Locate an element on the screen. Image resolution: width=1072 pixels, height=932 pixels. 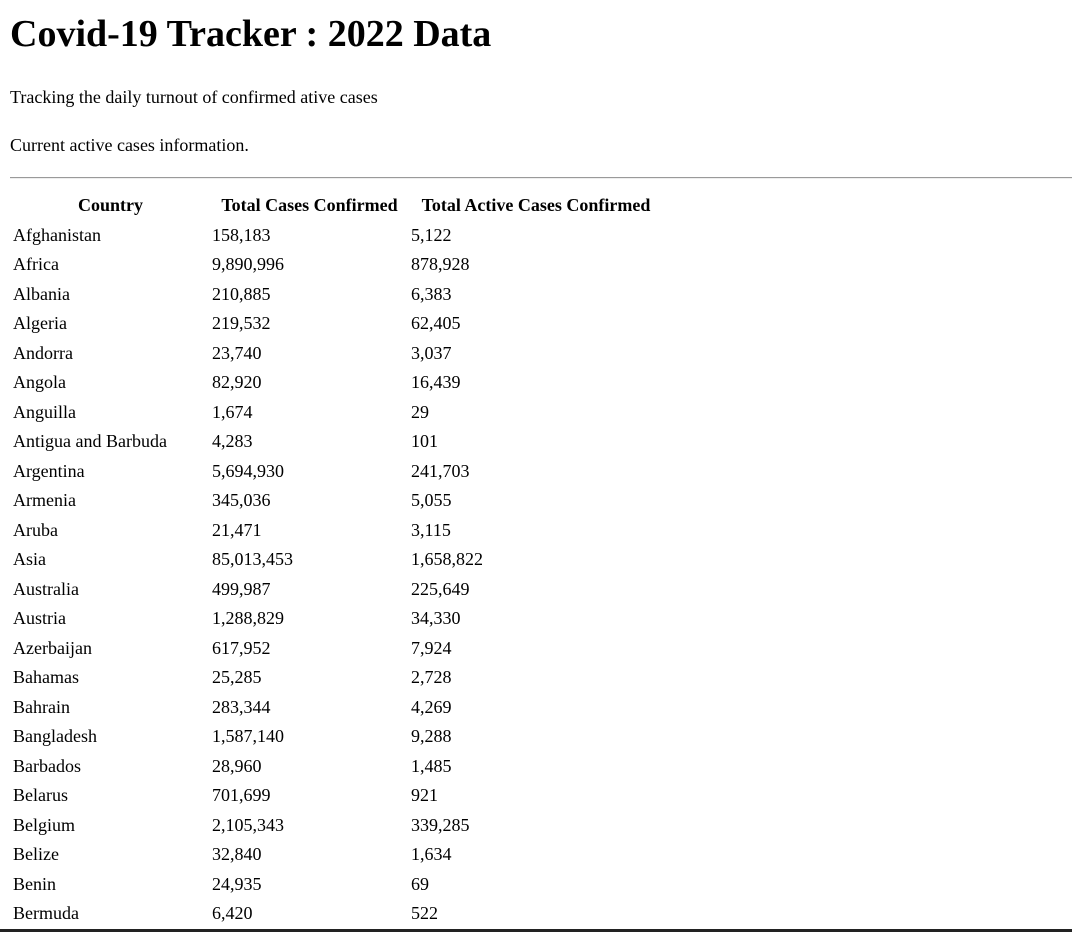
country-cell: Albania is located at coordinates (41, 293).